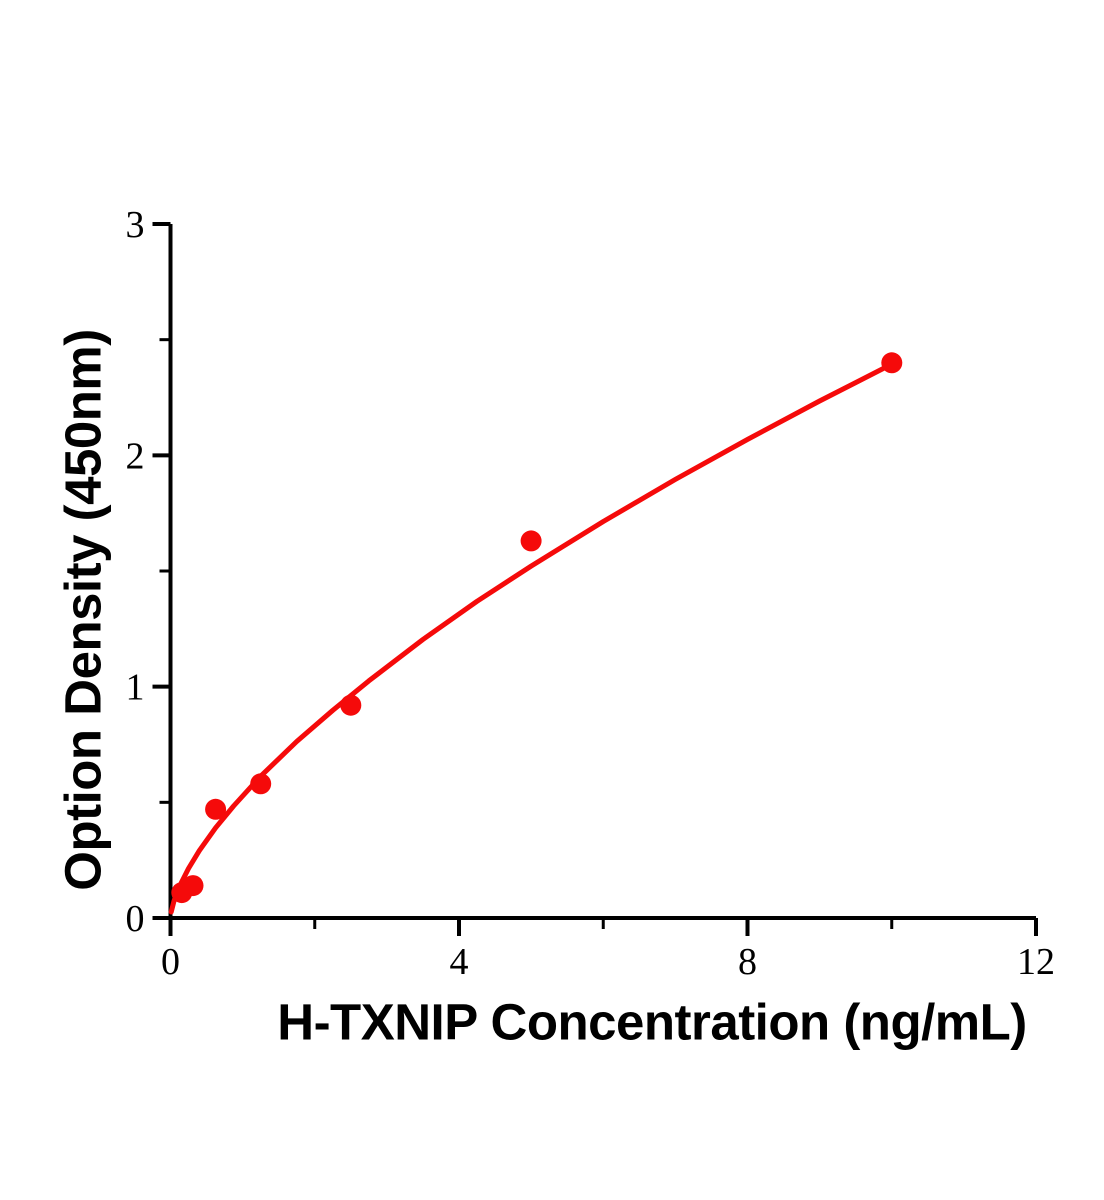 This screenshot has height=1200, width=1104. Describe the element at coordinates (83, 610) in the screenshot. I see `y-axis-title: Option Density (450nm)` at that location.